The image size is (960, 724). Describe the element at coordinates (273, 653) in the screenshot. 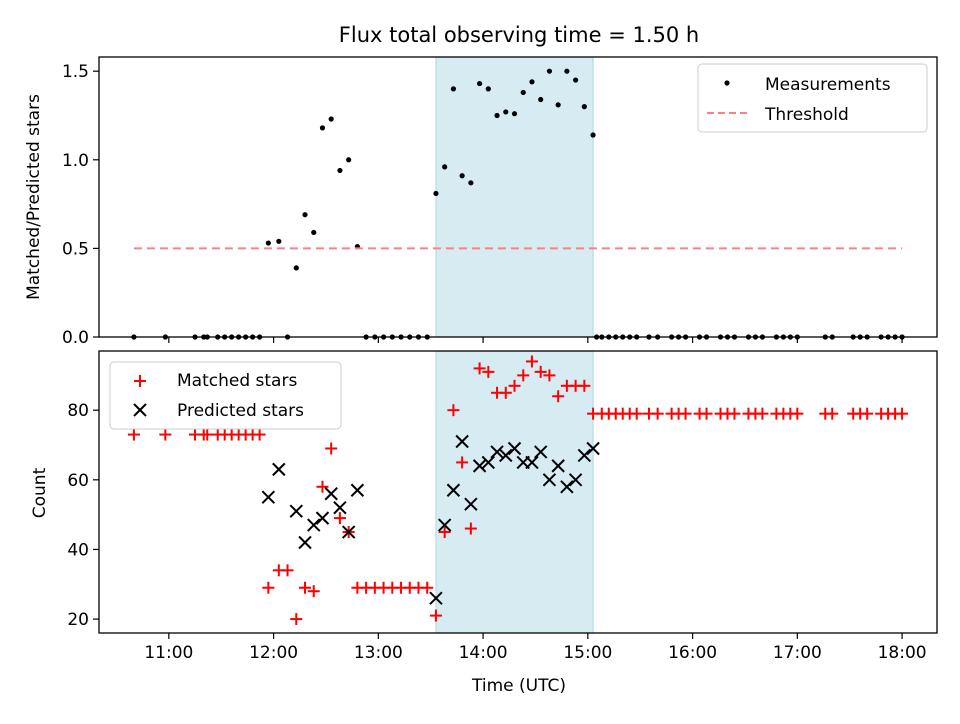

I see `x-tick-label: 12:00` at that location.